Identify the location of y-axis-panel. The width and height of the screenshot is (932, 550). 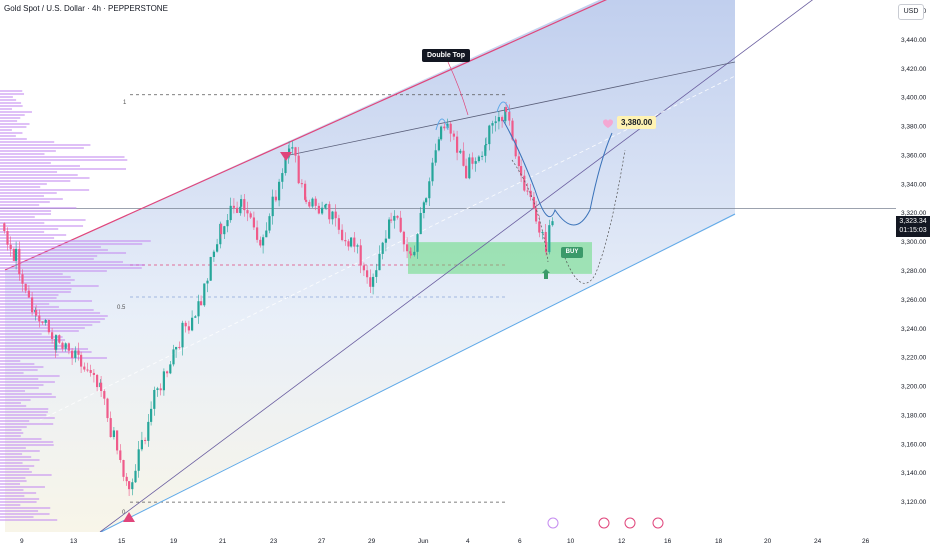
(914, 275).